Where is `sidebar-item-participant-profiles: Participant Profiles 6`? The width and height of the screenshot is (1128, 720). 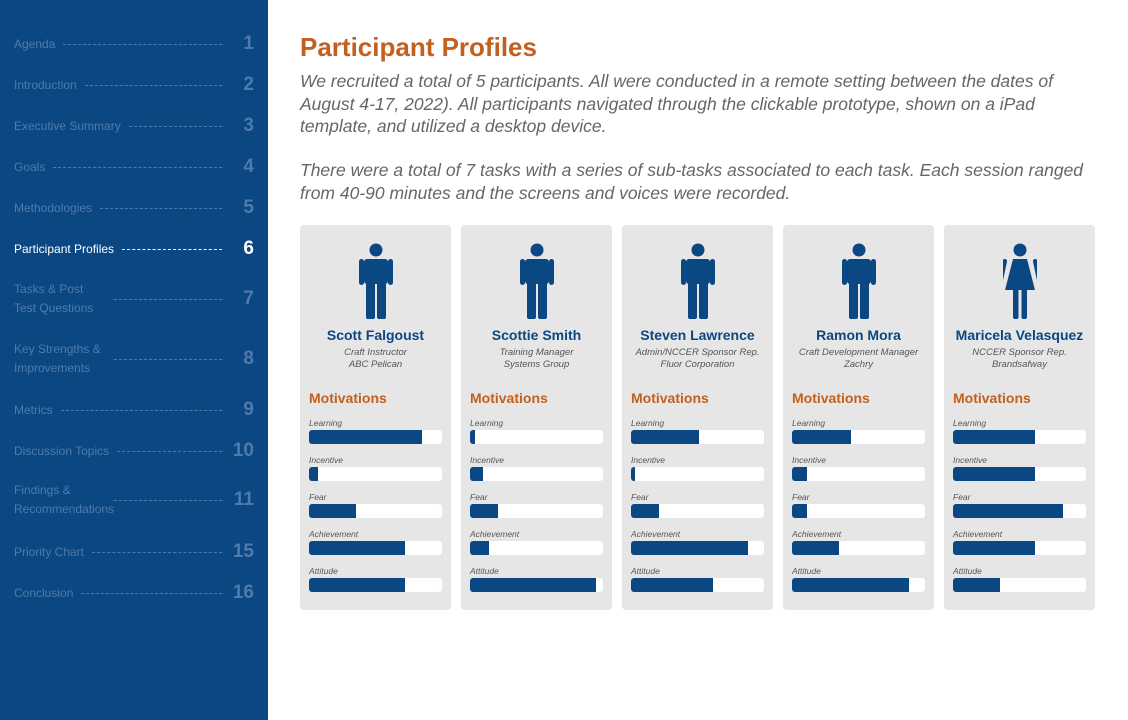
sidebar-item-participant-profiles: Participant Profiles 6 is located at coordinates (134, 249).